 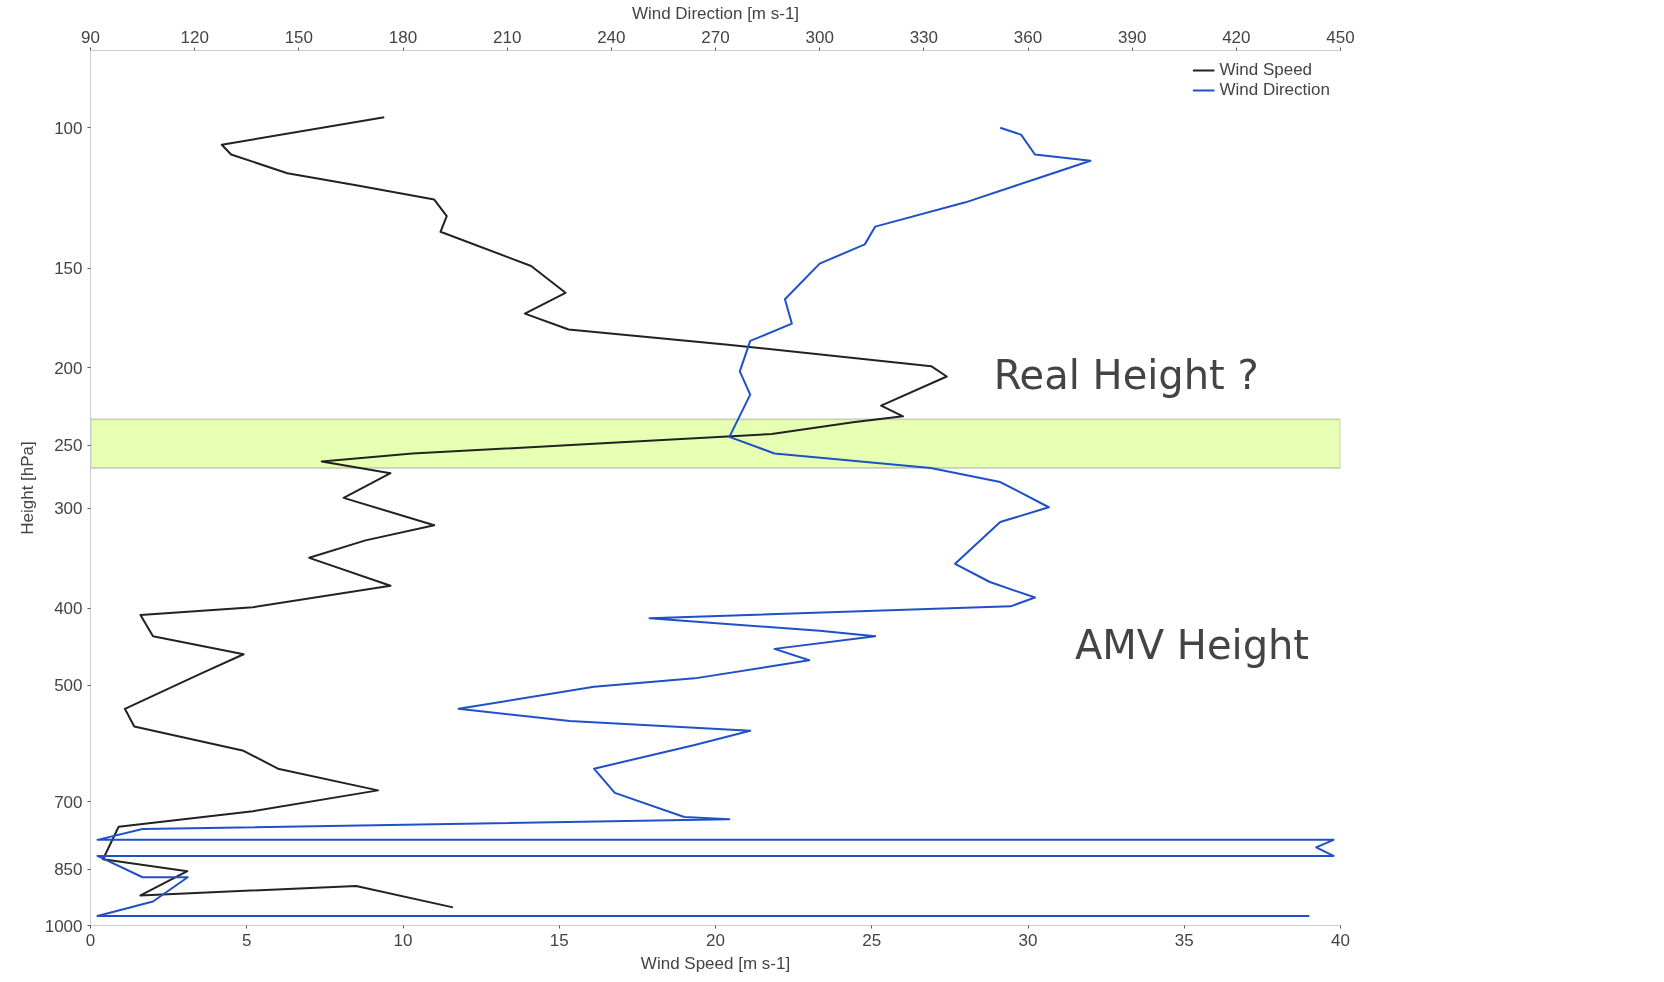 I want to click on x-tick-label: 25, so click(x=872, y=940).